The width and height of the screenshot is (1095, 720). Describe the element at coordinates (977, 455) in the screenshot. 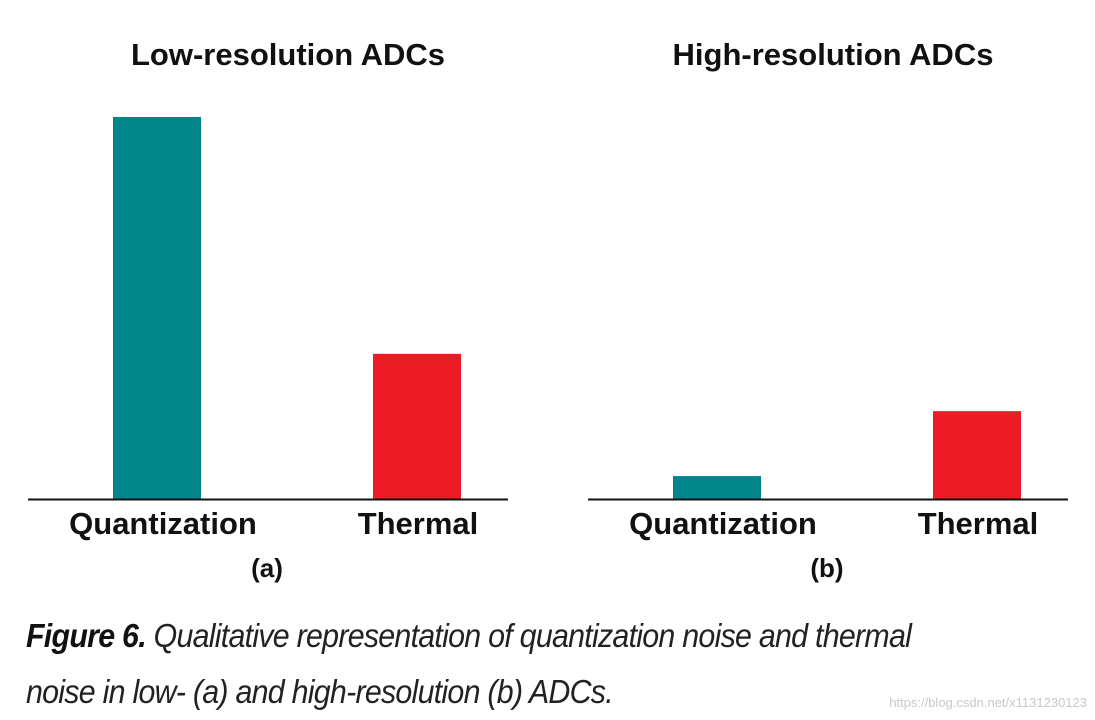

I see `panel-b-bar-thermal` at that location.